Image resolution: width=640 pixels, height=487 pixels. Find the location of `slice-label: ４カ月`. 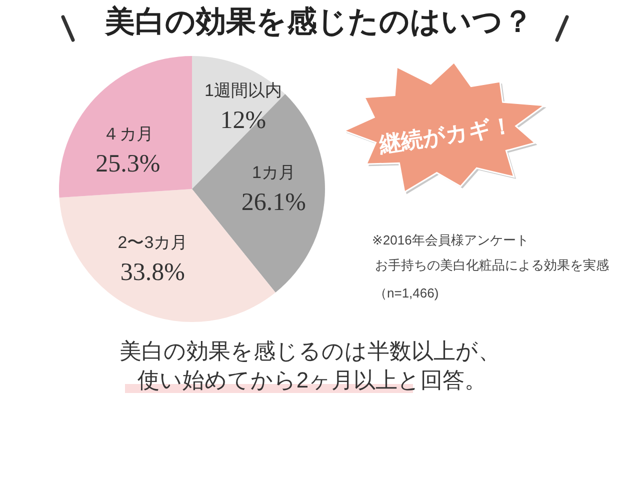

slice-label: ４カ月 is located at coordinates (128, 134).